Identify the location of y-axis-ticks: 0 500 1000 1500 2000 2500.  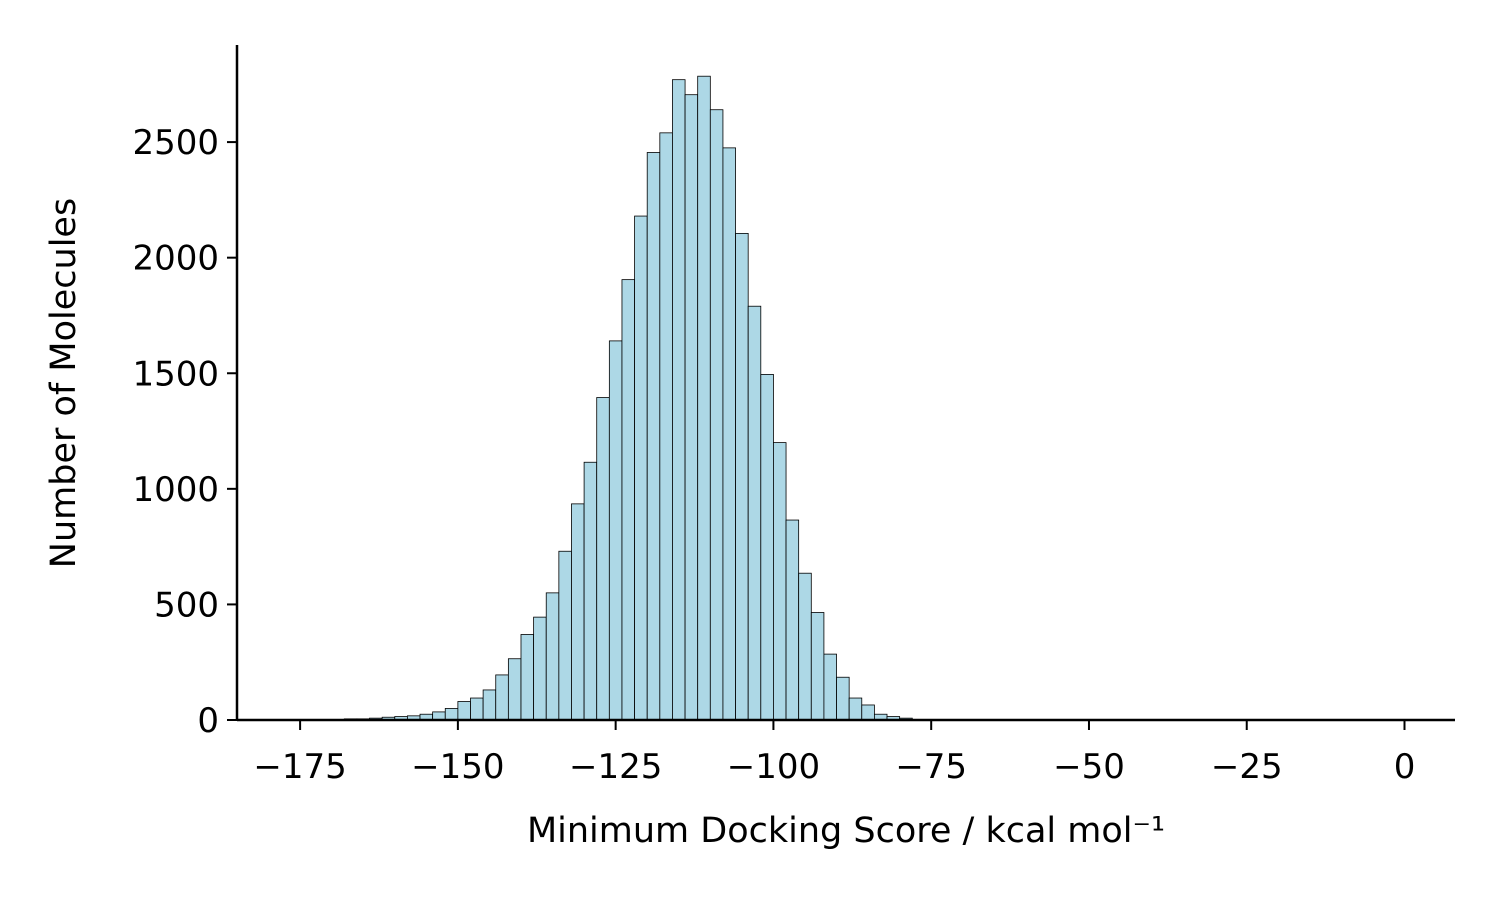
(184, 432).